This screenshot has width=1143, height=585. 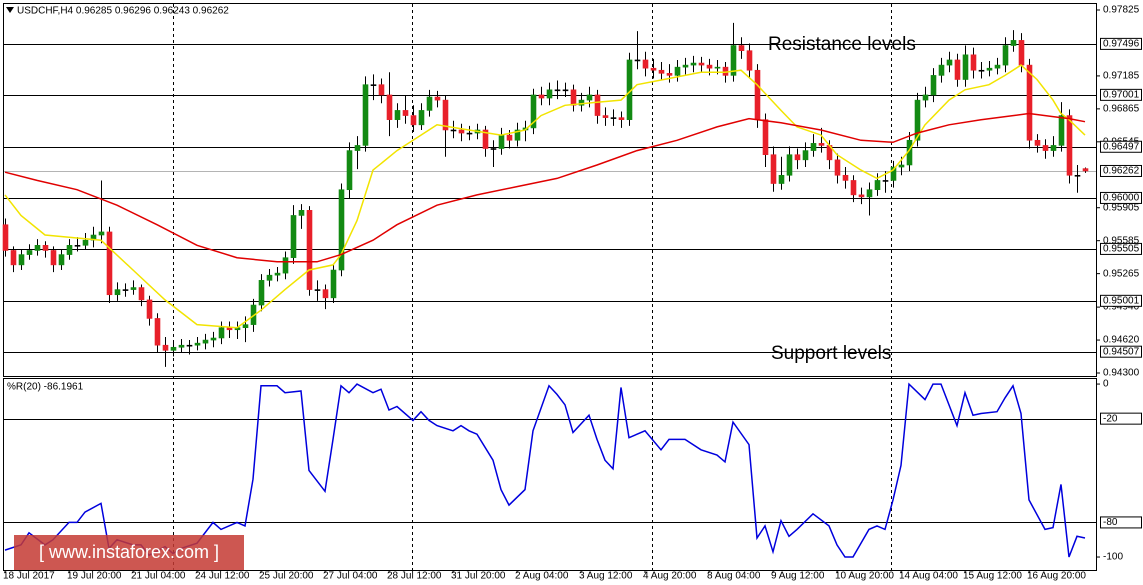 I want to click on y-tick-label: 0.94620, so click(x=1121, y=340).